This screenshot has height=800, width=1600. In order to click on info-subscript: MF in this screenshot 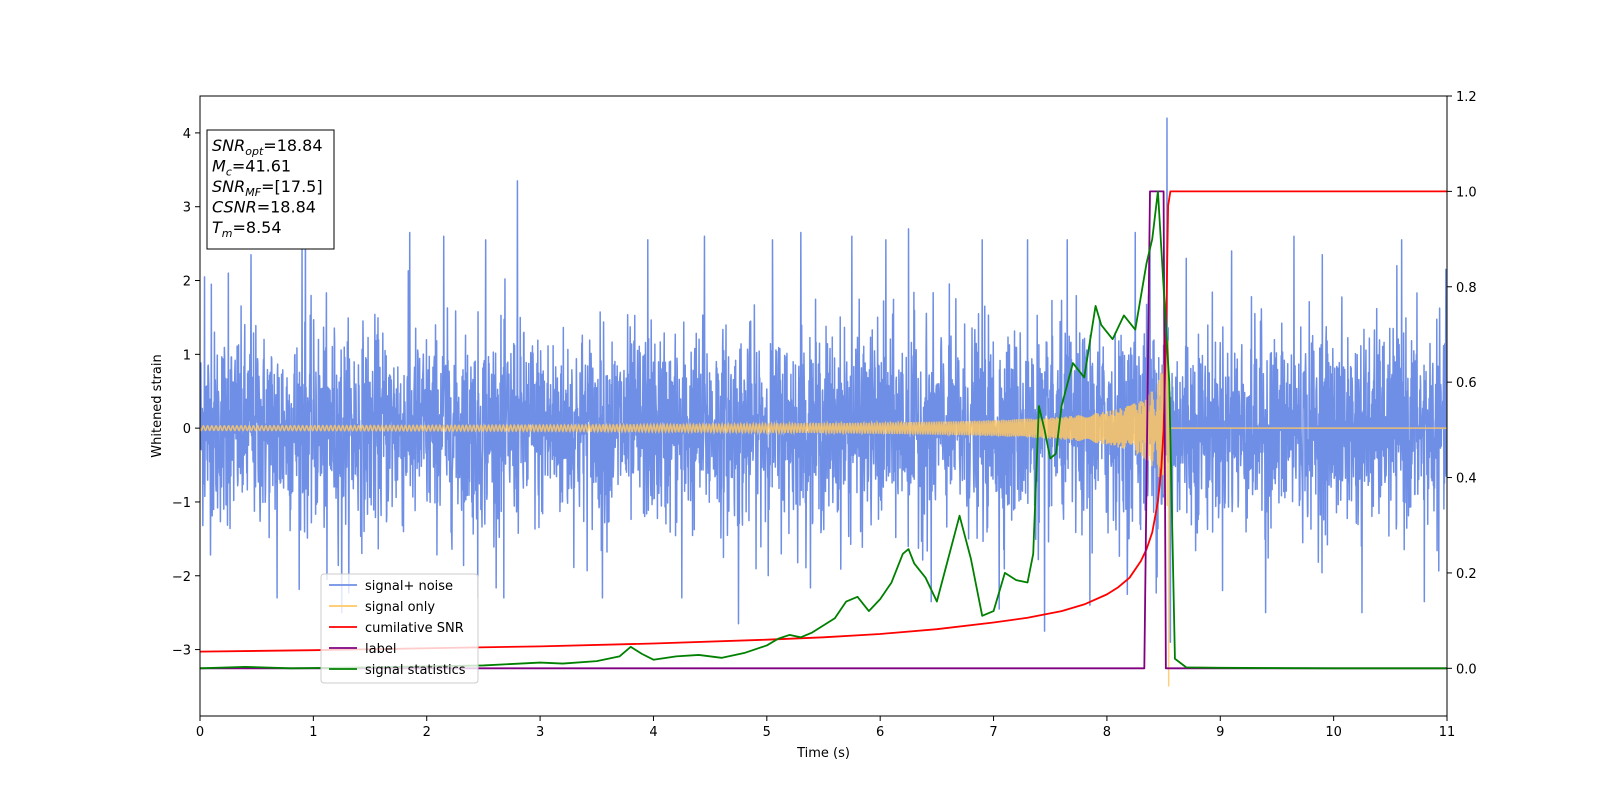, I will do `click(253, 192)`.